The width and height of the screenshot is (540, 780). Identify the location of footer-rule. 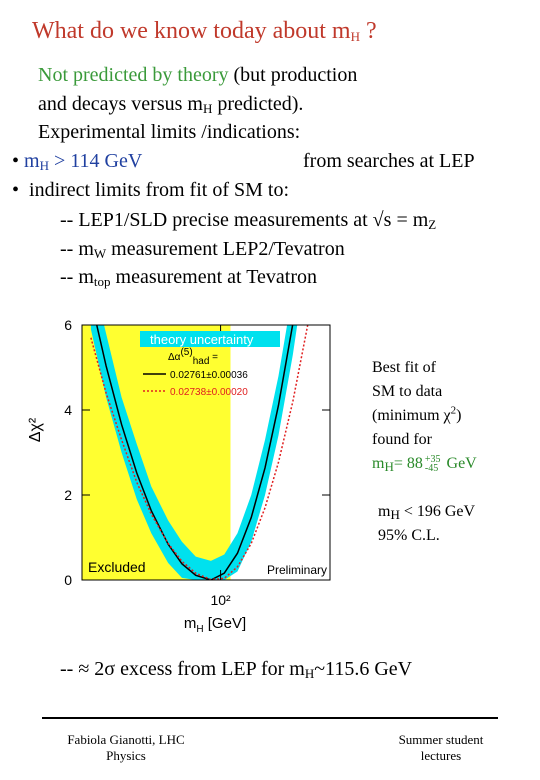
(270, 718).